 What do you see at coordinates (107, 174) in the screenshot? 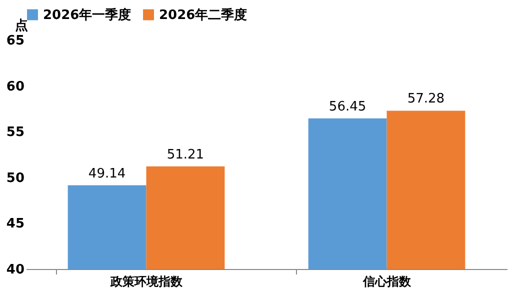
I see `data-label: 49.14` at bounding box center [107, 174].